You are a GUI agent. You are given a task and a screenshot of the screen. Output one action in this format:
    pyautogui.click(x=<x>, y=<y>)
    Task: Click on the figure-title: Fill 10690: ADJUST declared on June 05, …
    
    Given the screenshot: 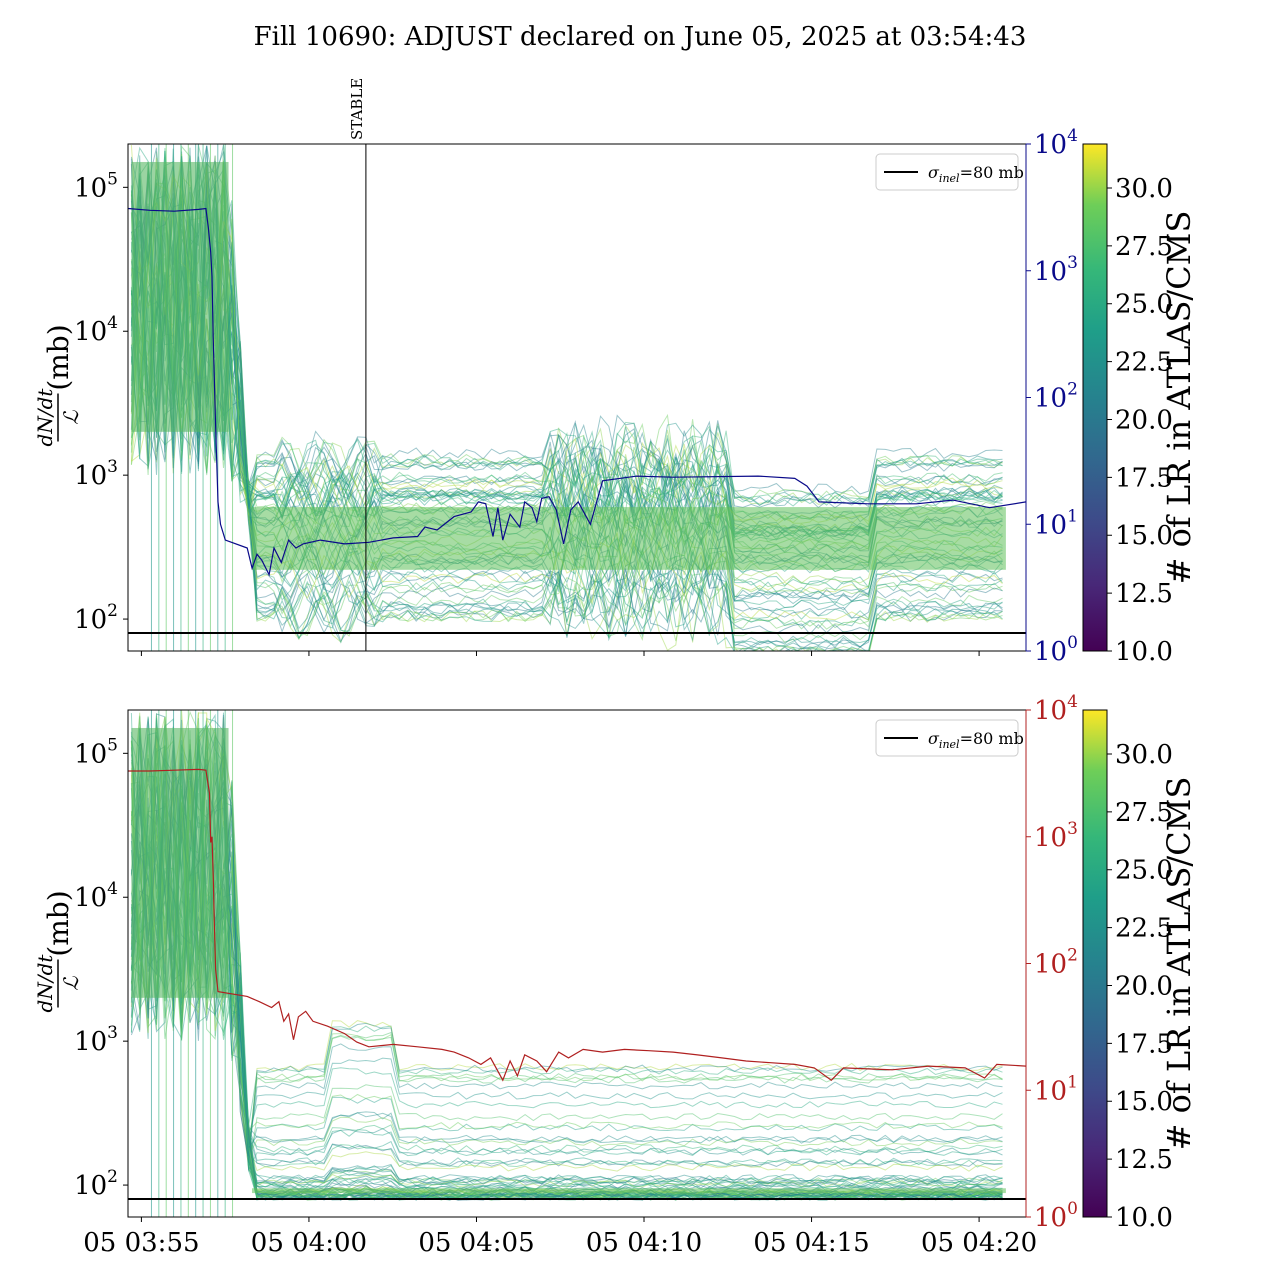 What is the action you would take?
    pyautogui.click(x=640, y=37)
    